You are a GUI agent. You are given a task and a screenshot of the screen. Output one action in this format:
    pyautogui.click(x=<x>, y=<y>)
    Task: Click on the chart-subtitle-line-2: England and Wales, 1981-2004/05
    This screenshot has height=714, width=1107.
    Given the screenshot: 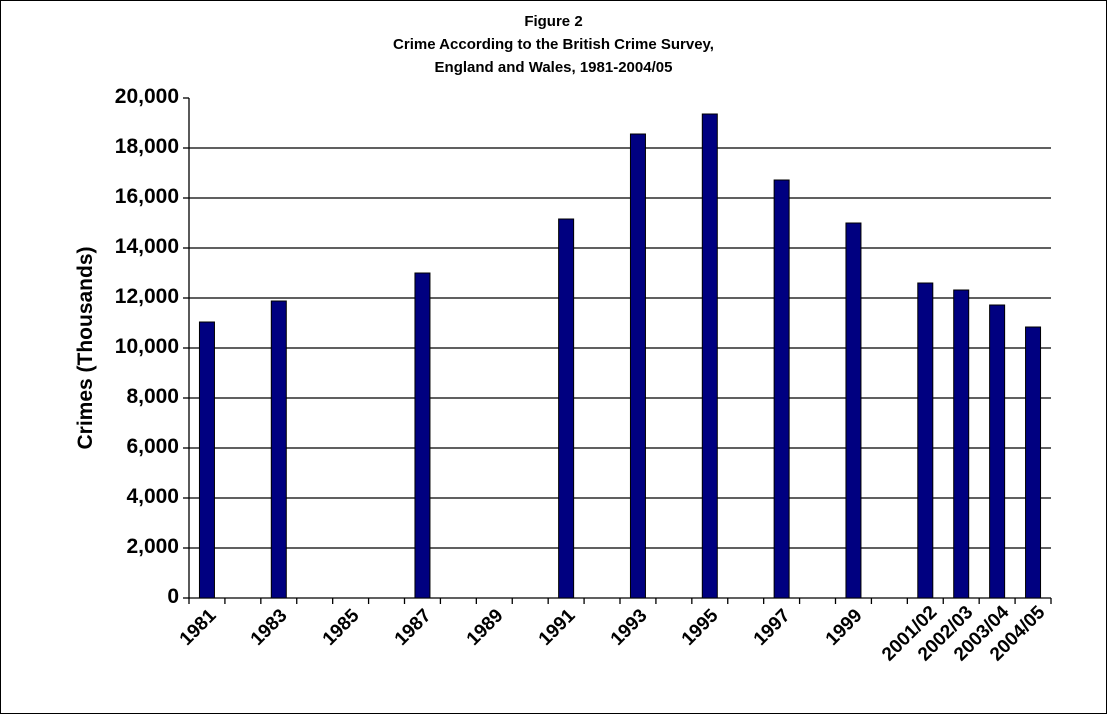 What is the action you would take?
    pyautogui.click(x=553, y=67)
    